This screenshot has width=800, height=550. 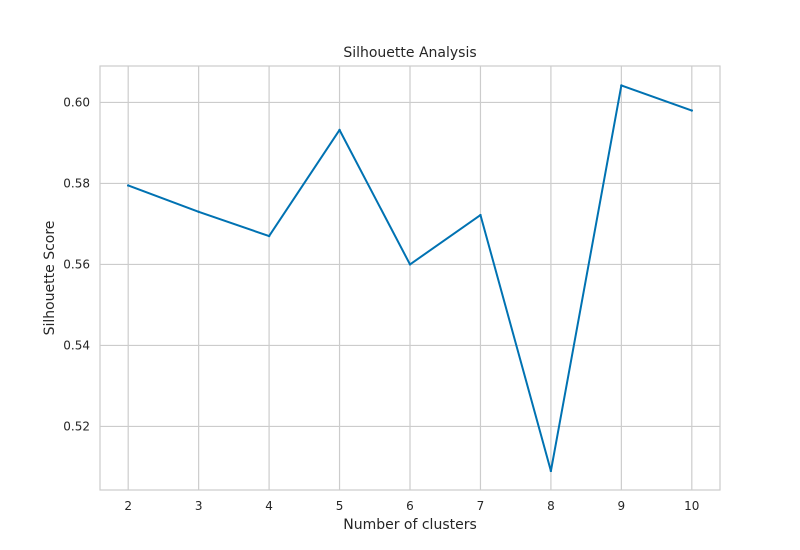 I want to click on x-tick-label: 6, so click(x=410, y=506).